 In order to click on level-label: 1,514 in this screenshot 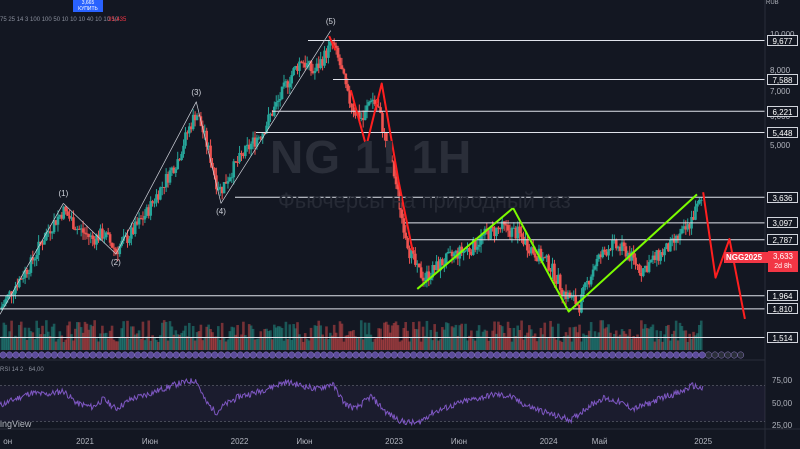, I will do `click(782, 337)`.